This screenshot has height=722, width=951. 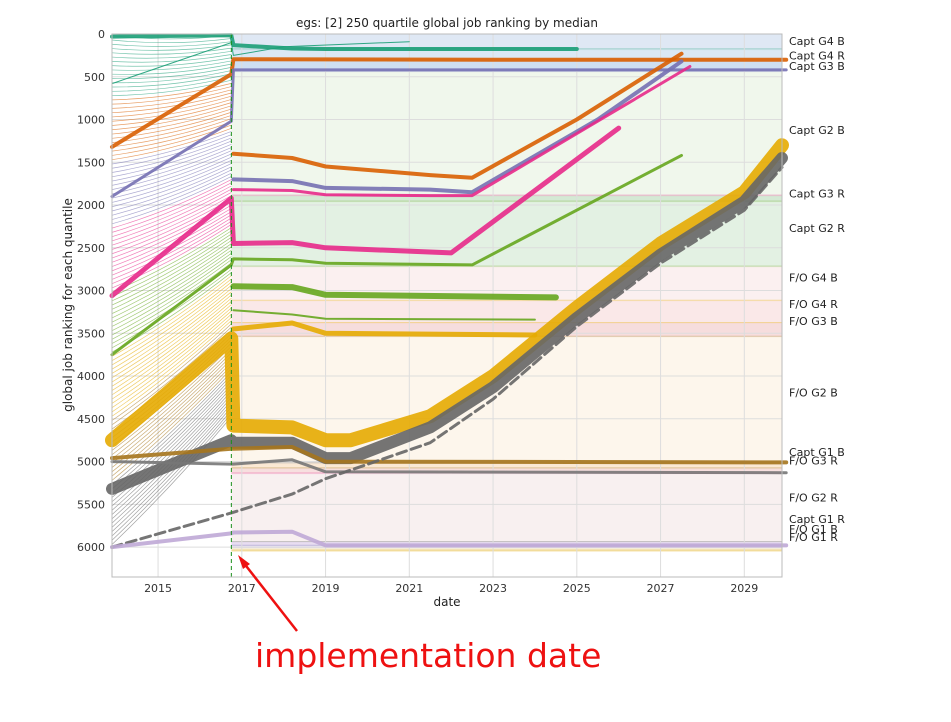 What do you see at coordinates (91, 205) in the screenshot?
I see `y-tick-label-4: 2000` at bounding box center [91, 205].